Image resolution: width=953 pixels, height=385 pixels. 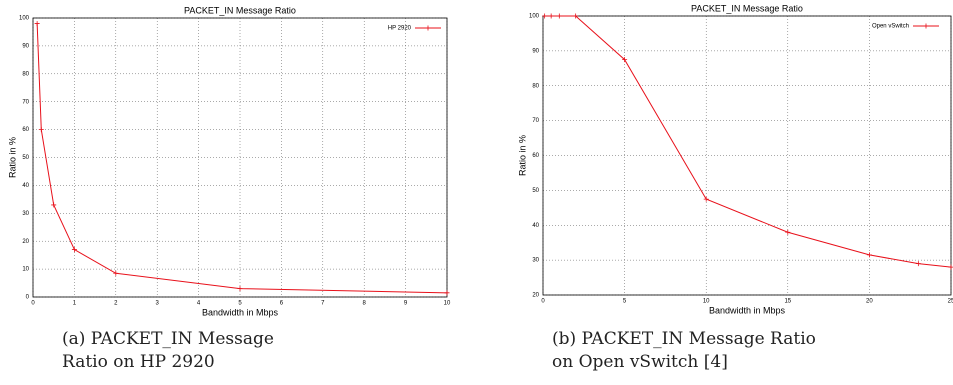 I want to click on x-tick-label: 3, so click(x=158, y=304).